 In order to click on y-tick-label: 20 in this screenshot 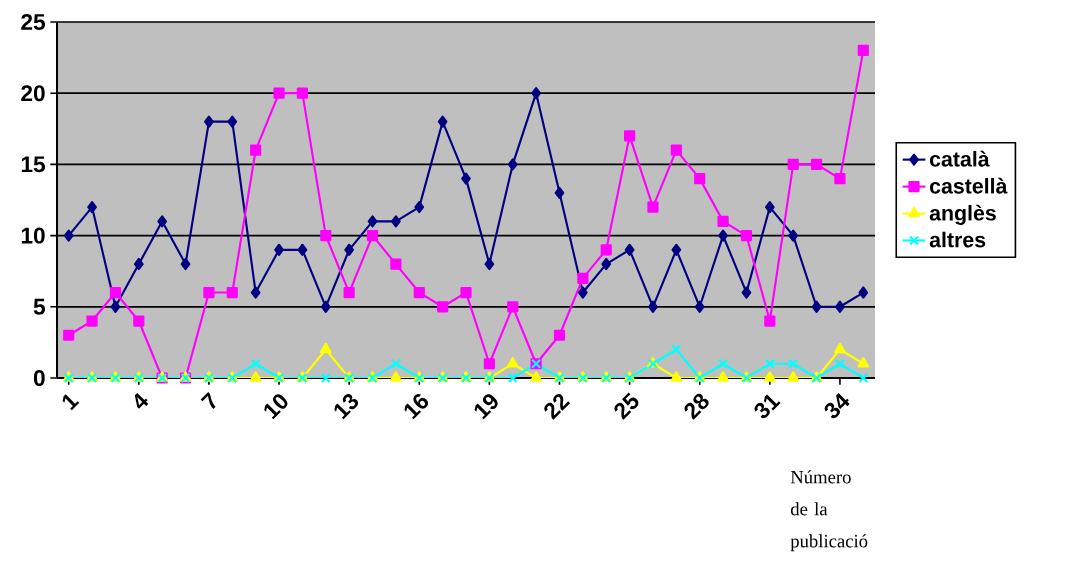, I will do `click(33, 93)`.